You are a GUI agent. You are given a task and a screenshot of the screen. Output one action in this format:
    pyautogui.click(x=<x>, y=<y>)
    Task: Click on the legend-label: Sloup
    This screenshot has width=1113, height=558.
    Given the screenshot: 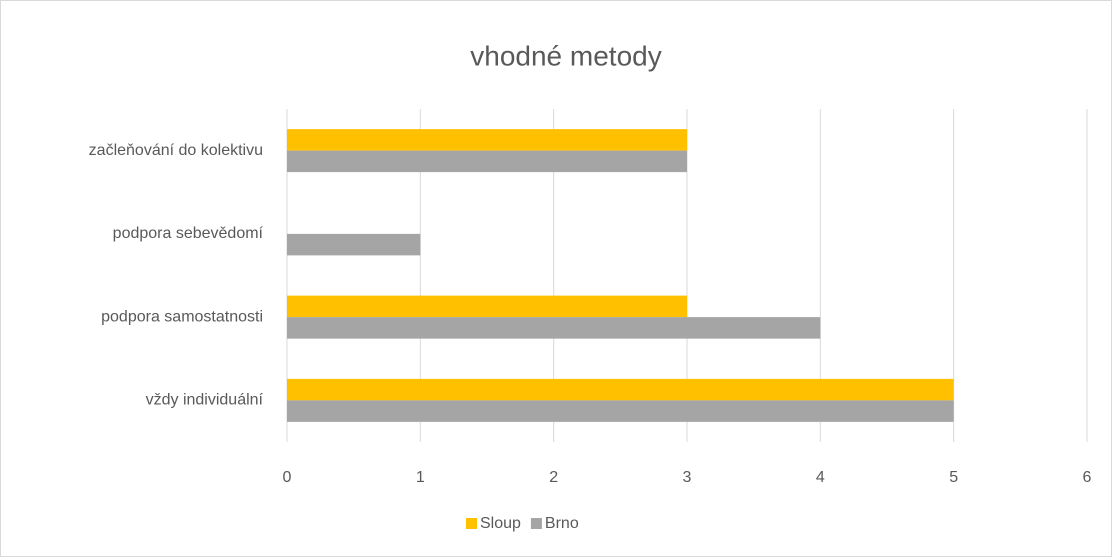 What is the action you would take?
    pyautogui.click(x=500, y=523)
    